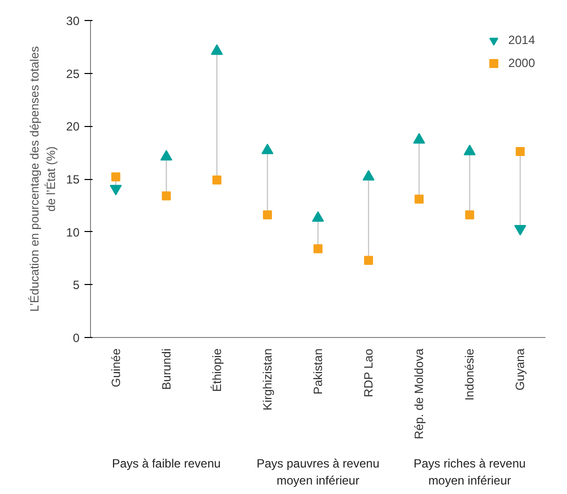  What do you see at coordinates (166, 463) in the screenshot?
I see `text: Pays à faible revenu` at bounding box center [166, 463].